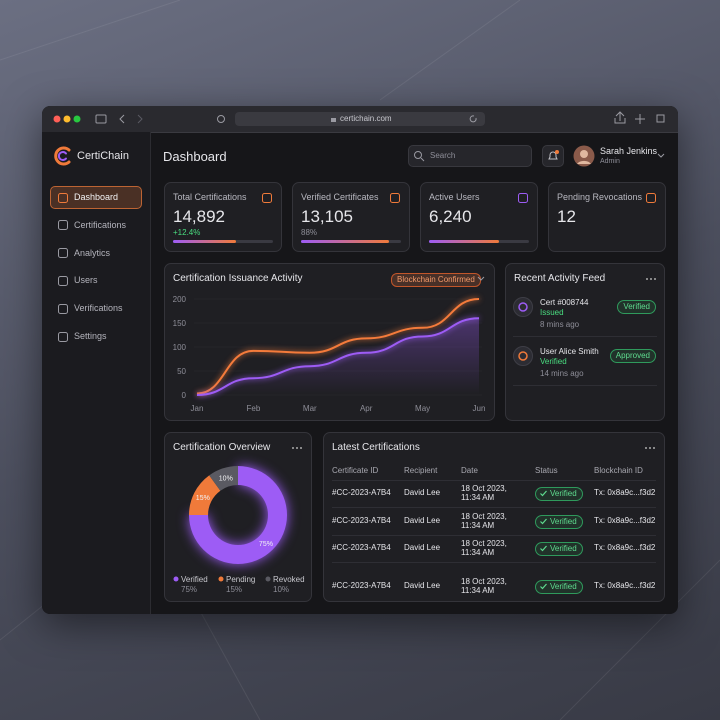  What do you see at coordinates (327, 216) in the screenshot?
I see `stat-value: 13,105` at bounding box center [327, 216].